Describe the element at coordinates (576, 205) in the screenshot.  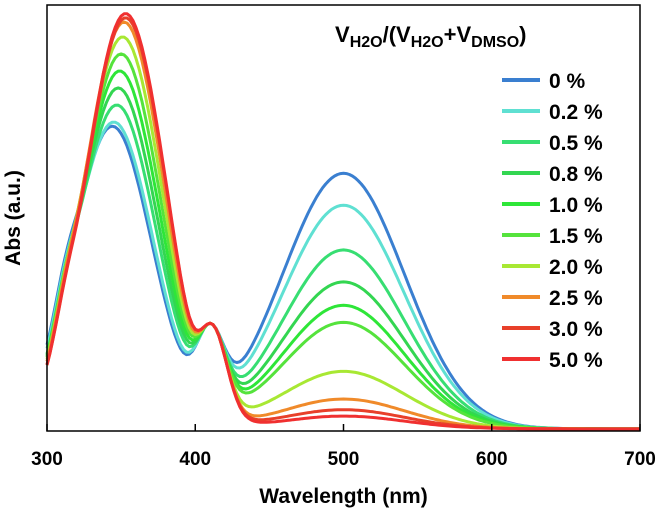
I see `legend-label-1.0: 1.0 %` at that location.